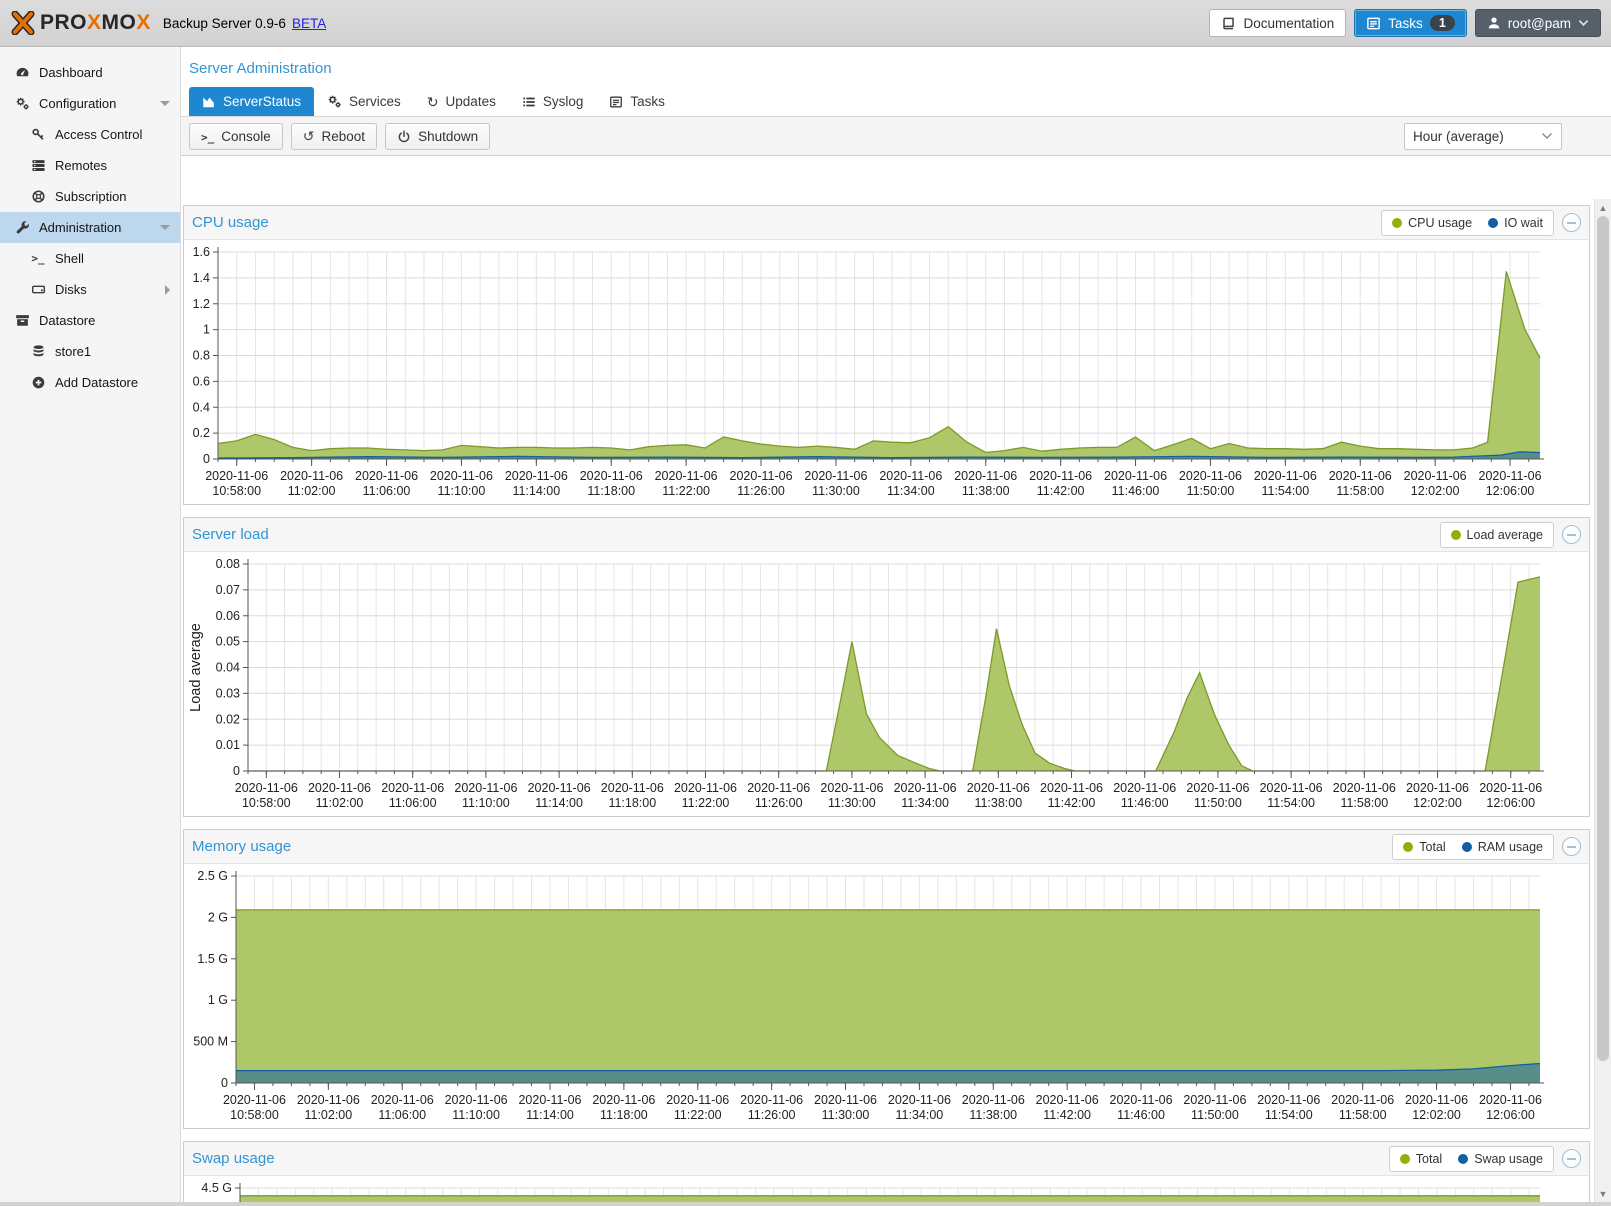 The width and height of the screenshot is (1611, 1206). Describe the element at coordinates (90, 351) in the screenshot. I see `sidebar-item-store1: store1` at that location.